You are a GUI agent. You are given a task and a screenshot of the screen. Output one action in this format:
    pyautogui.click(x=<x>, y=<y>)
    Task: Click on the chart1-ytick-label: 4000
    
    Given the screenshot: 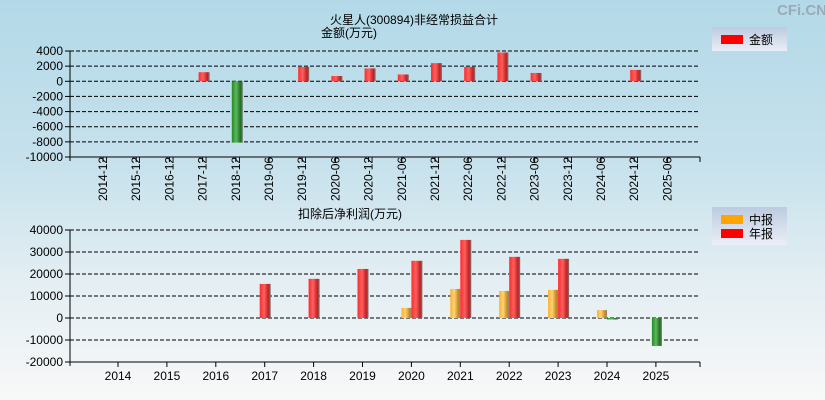 What is the action you would take?
    pyautogui.click(x=49, y=51)
    